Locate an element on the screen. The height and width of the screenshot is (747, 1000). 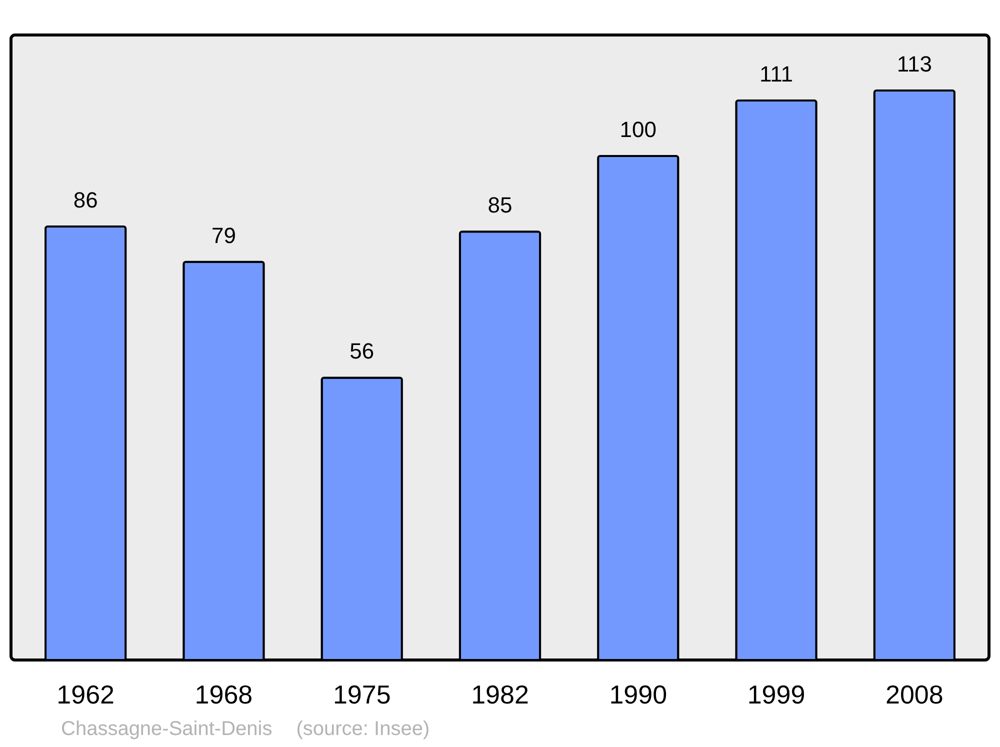
x-tick-label: 2008 is located at coordinates (914, 695).